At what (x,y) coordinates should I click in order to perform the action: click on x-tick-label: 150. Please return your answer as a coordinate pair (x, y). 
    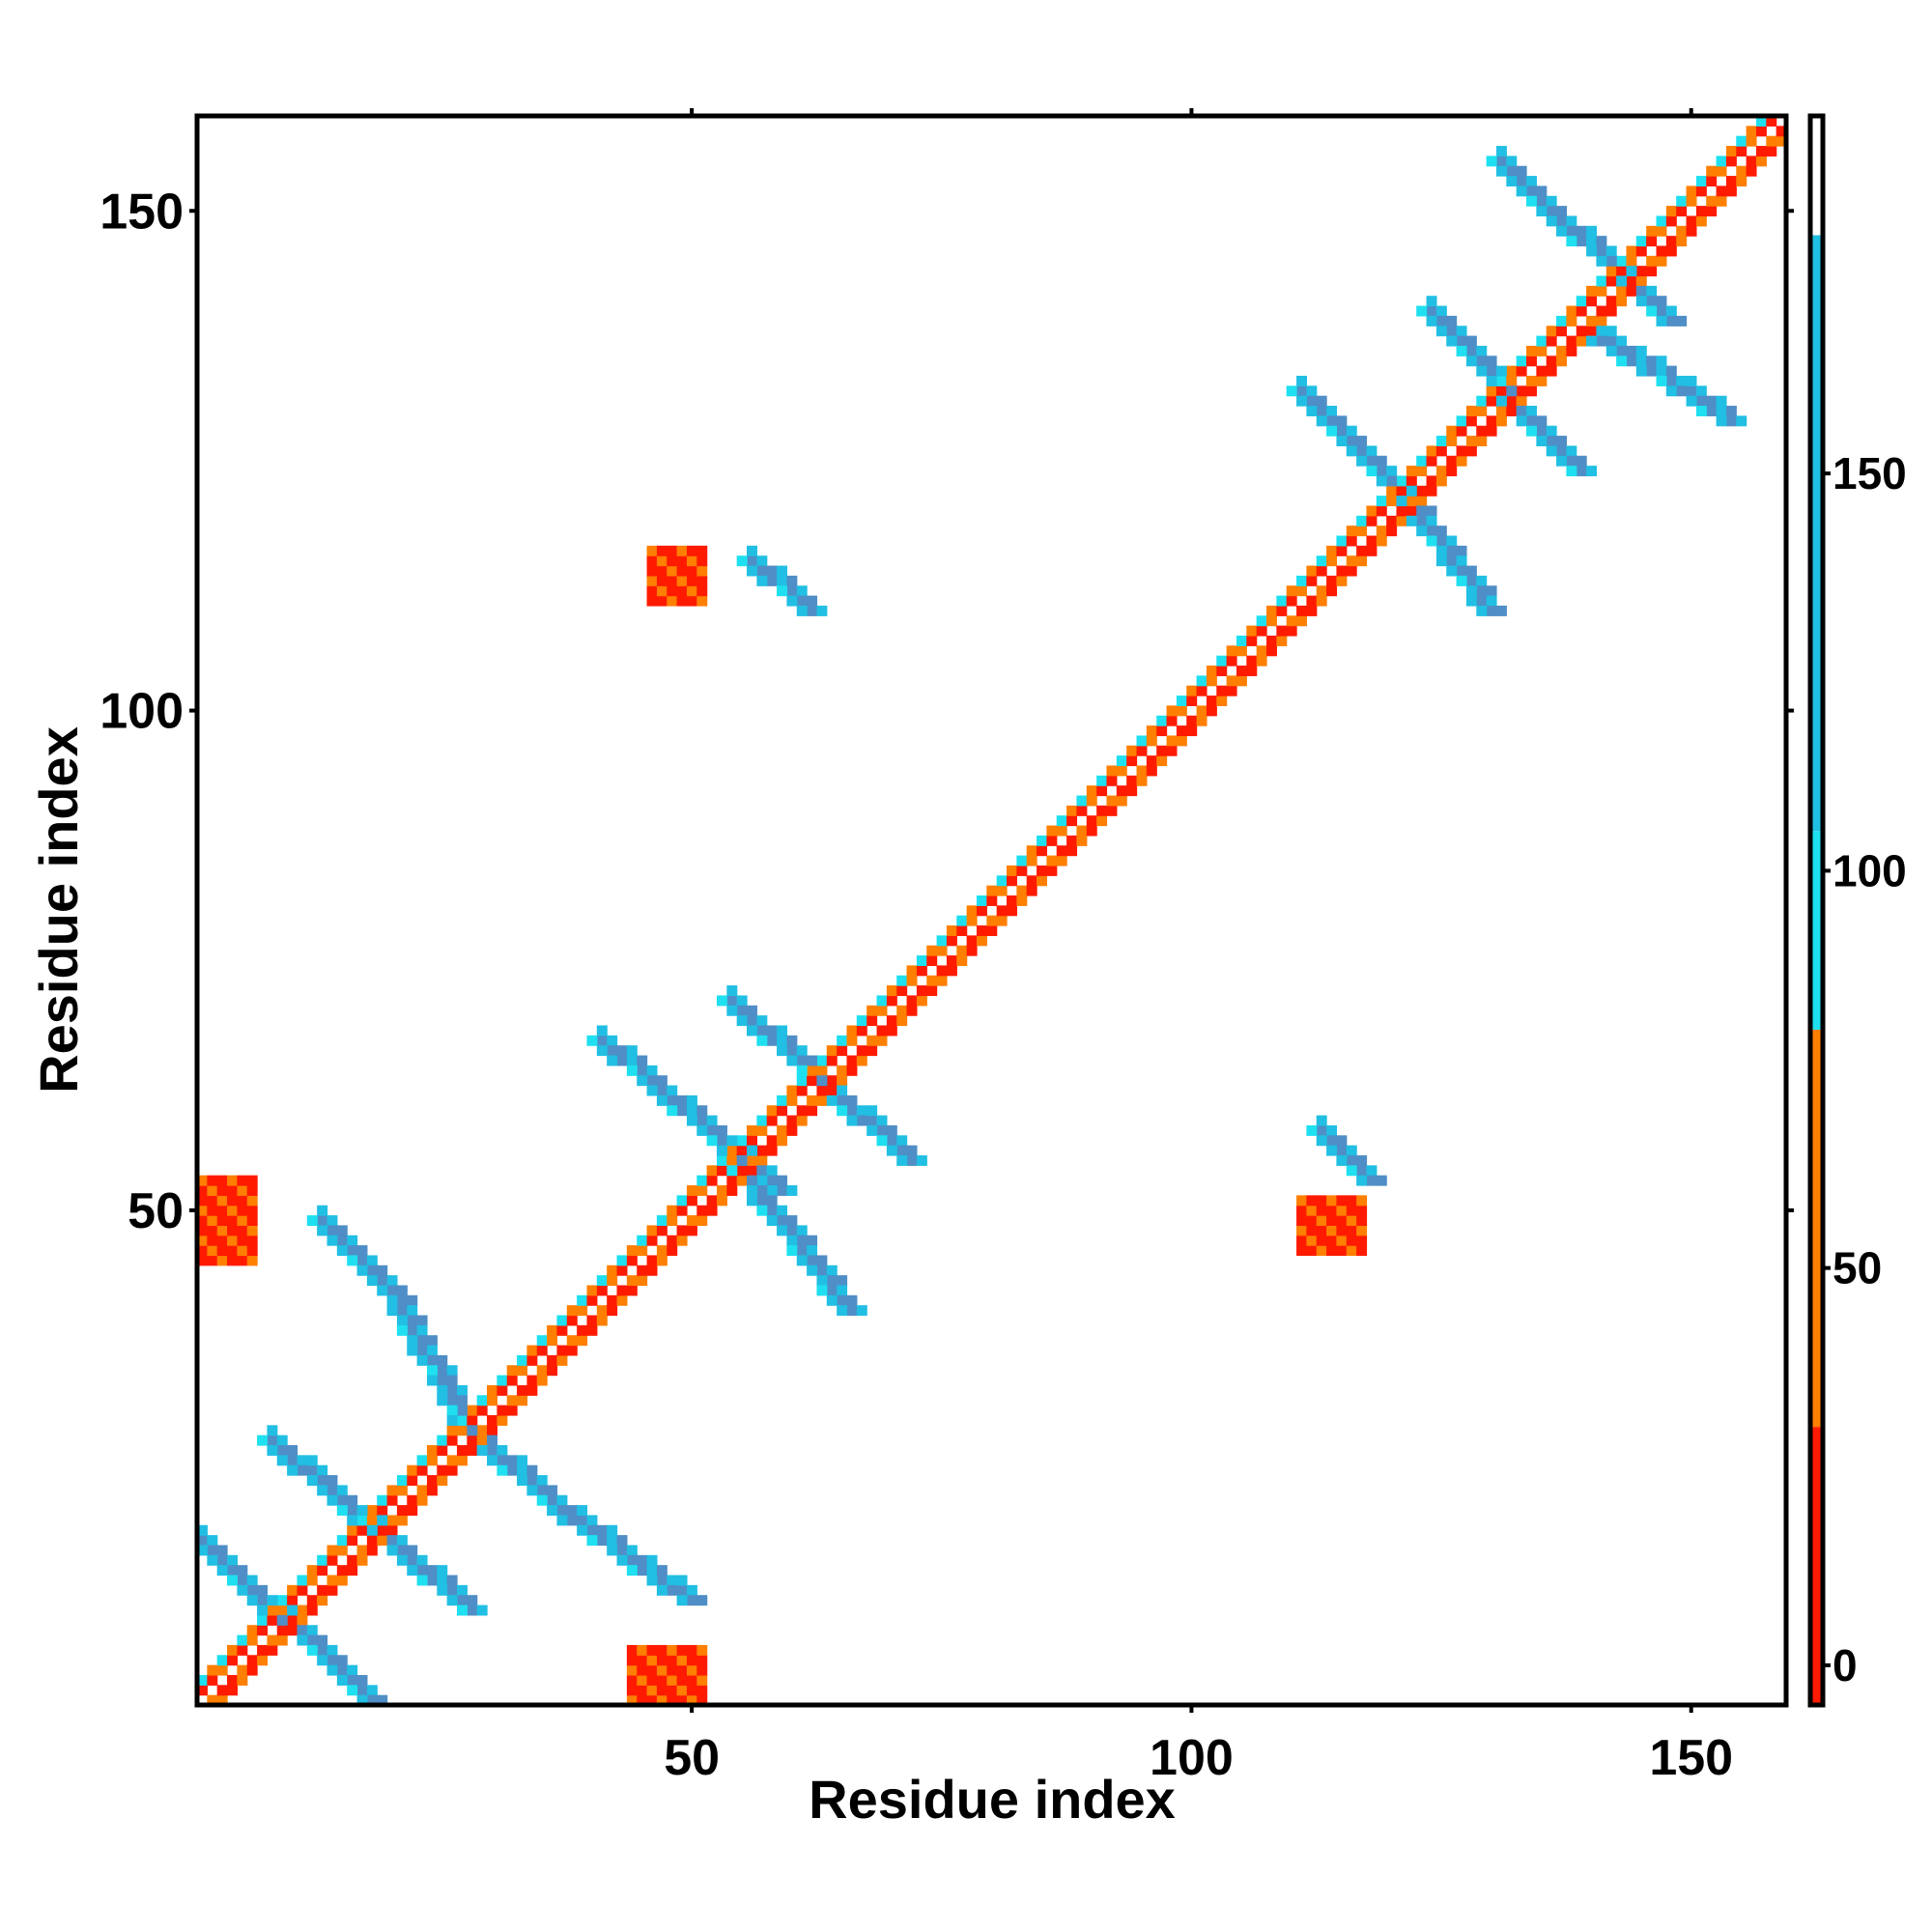
    Looking at the image, I should click on (1691, 1758).